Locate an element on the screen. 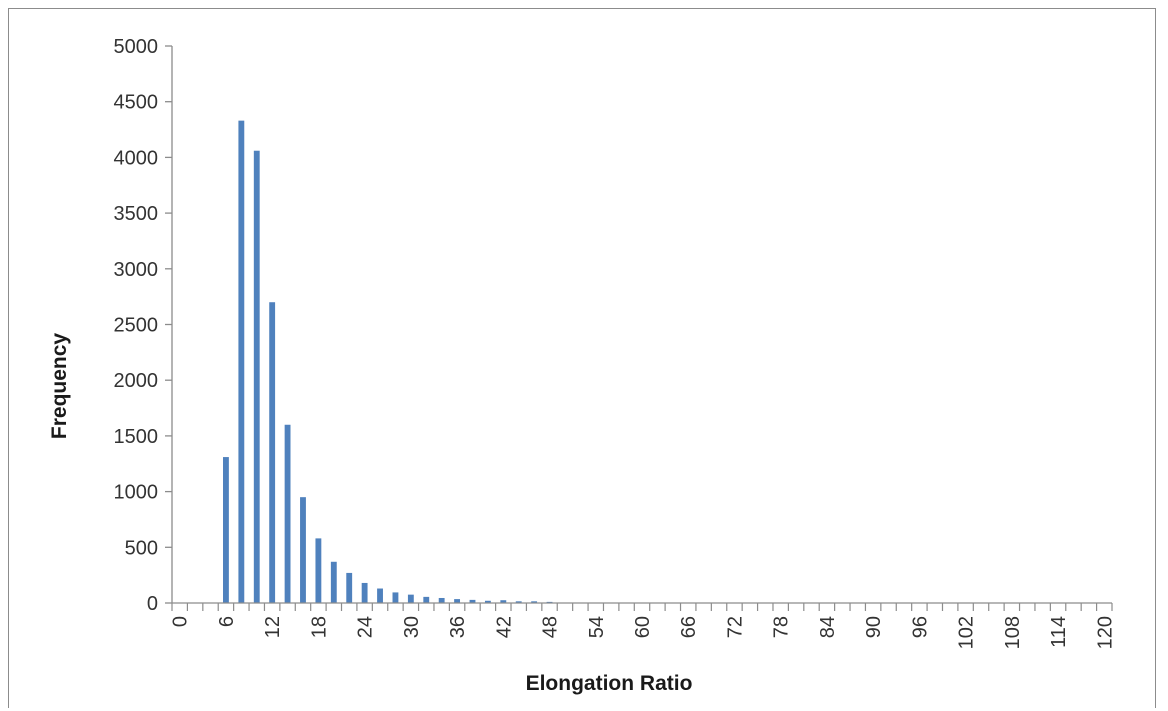 The width and height of the screenshot is (1168, 711). x-tick-label: 18 is located at coordinates (319, 627).